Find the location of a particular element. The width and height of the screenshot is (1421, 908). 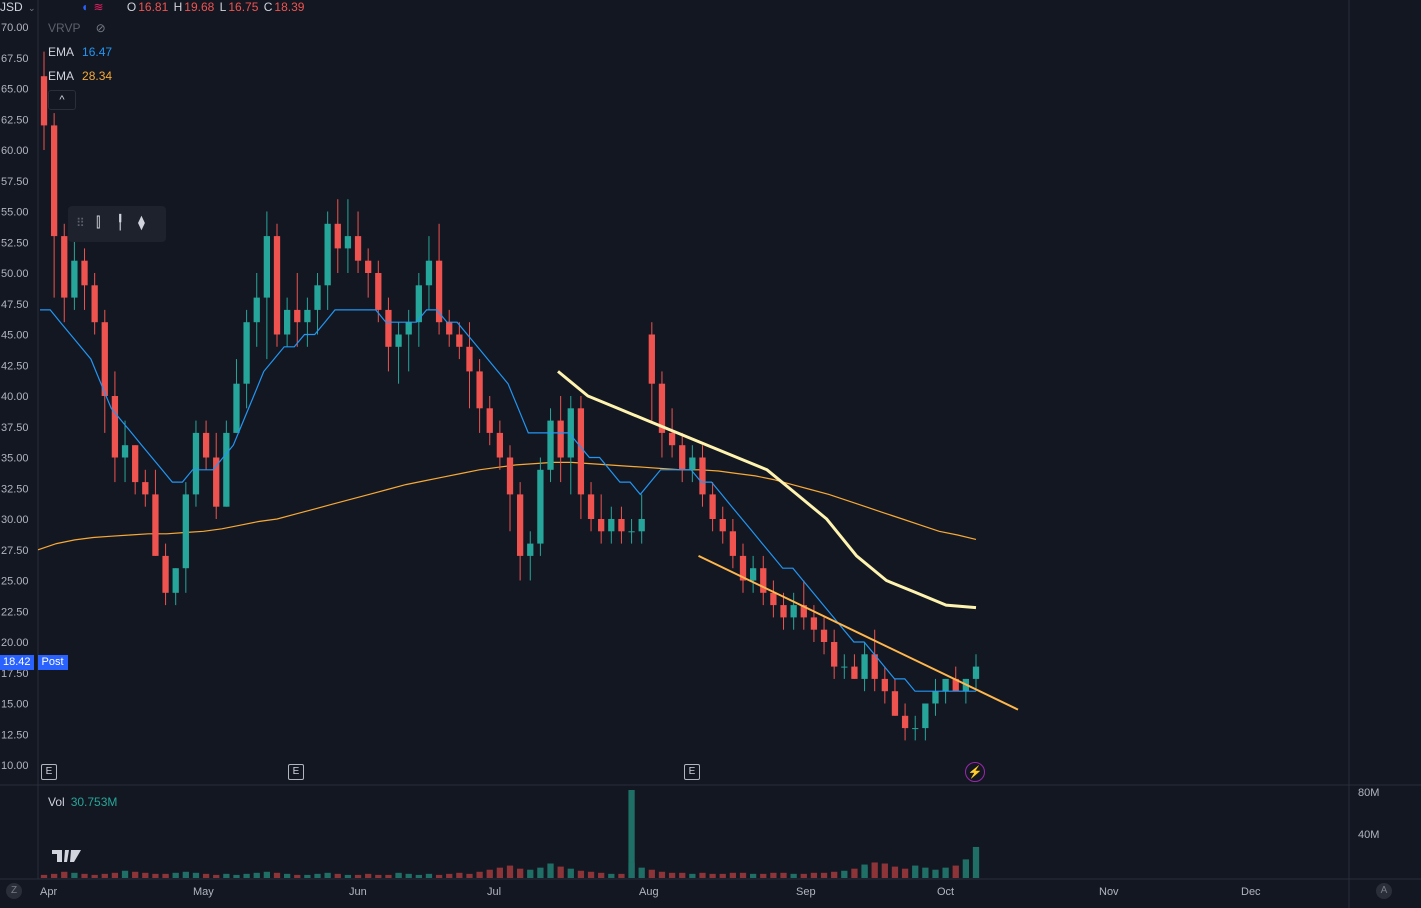

moving-average-line is located at coordinates (767, 490).